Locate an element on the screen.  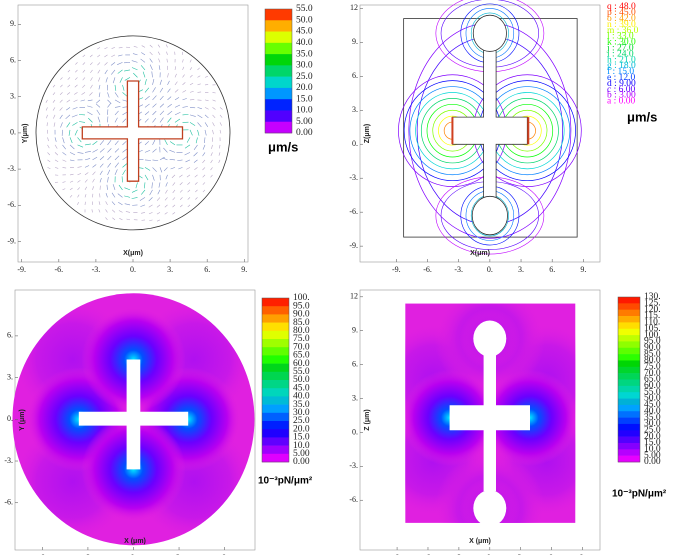
colorbar-label: 20.0 is located at coordinates (301, 429).